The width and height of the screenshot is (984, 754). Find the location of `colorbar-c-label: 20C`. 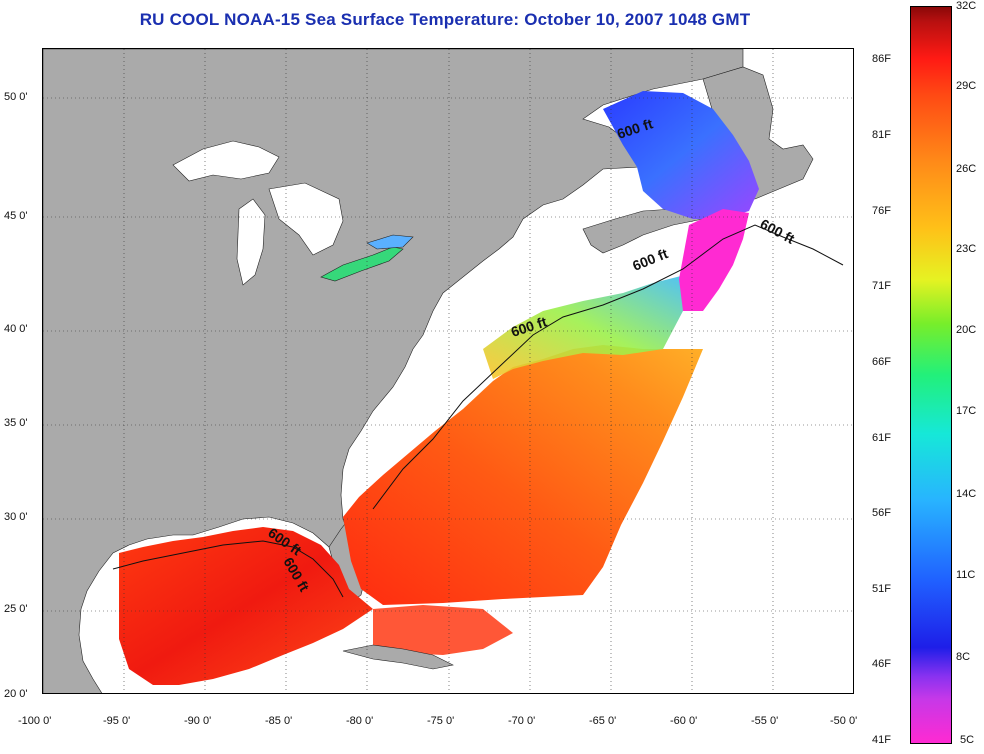

colorbar-c-label: 20C is located at coordinates (966, 330).